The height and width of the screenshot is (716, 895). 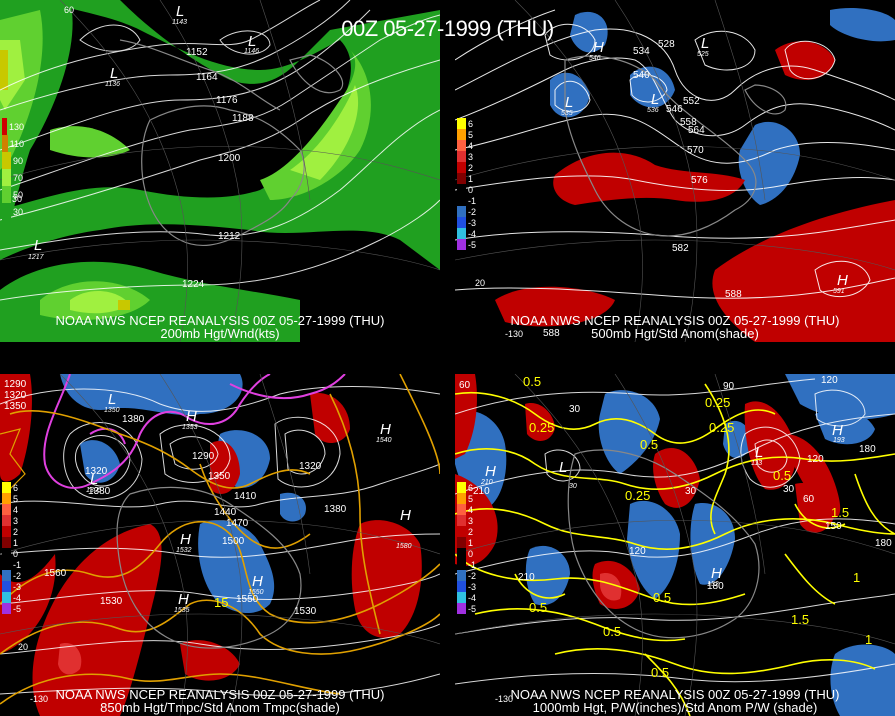 I want to click on legend-label: 50, so click(x=18, y=194).